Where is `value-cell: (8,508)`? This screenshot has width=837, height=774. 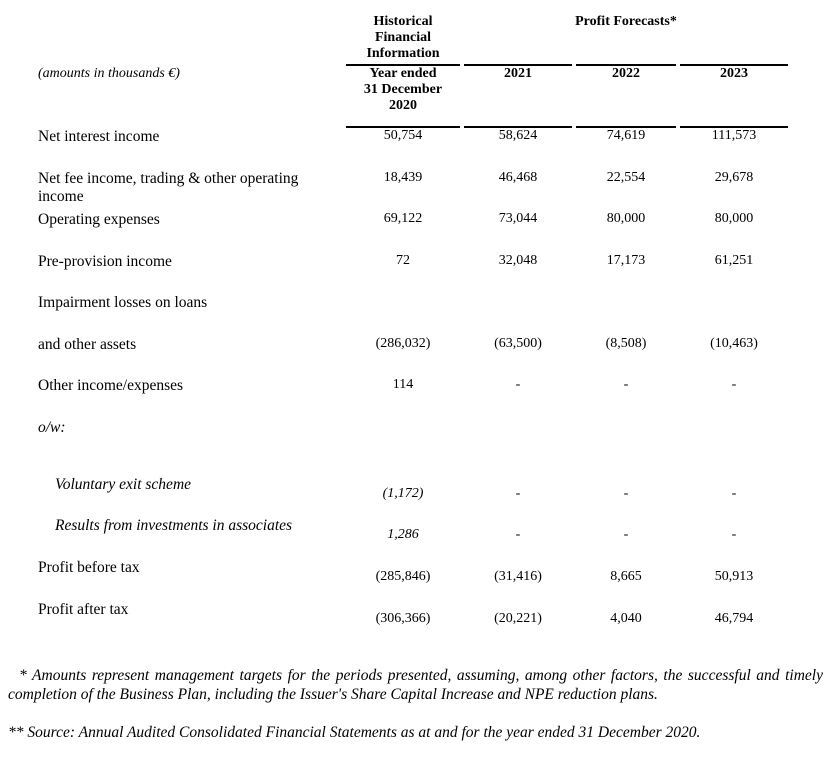
value-cell: (8,508) is located at coordinates (626, 343).